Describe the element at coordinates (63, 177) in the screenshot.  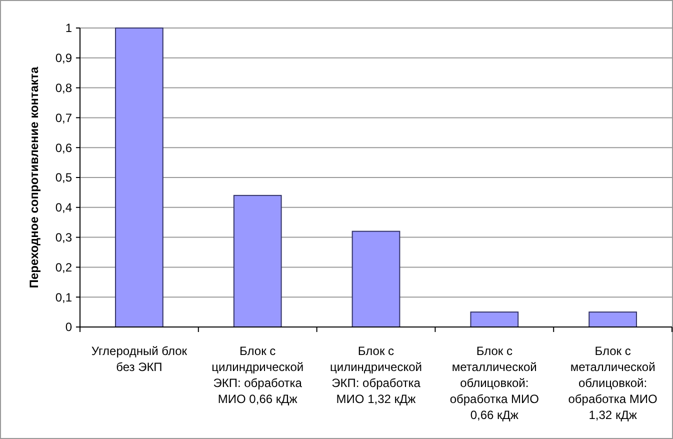
I see `y-tick-label: 0,5` at that location.